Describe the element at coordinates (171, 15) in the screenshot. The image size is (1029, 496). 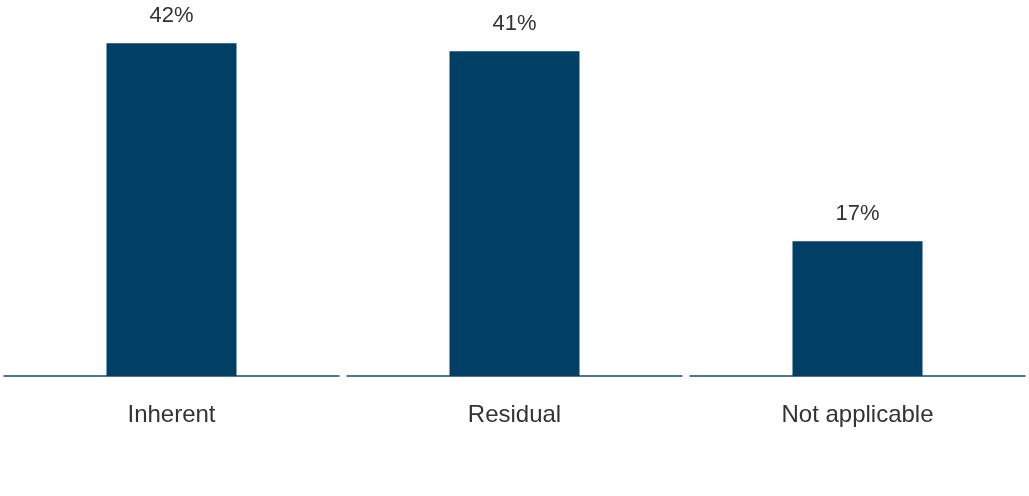
I see `data-label: 42%` at that location.